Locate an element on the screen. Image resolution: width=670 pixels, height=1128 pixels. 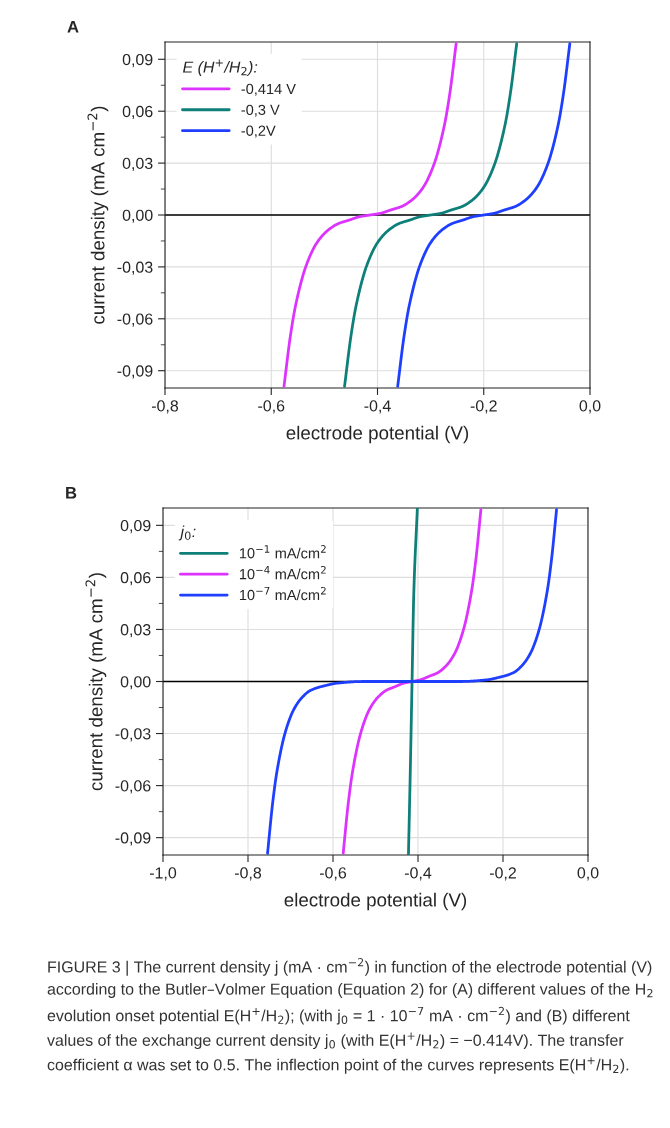
text: A is located at coordinates (73, 27).